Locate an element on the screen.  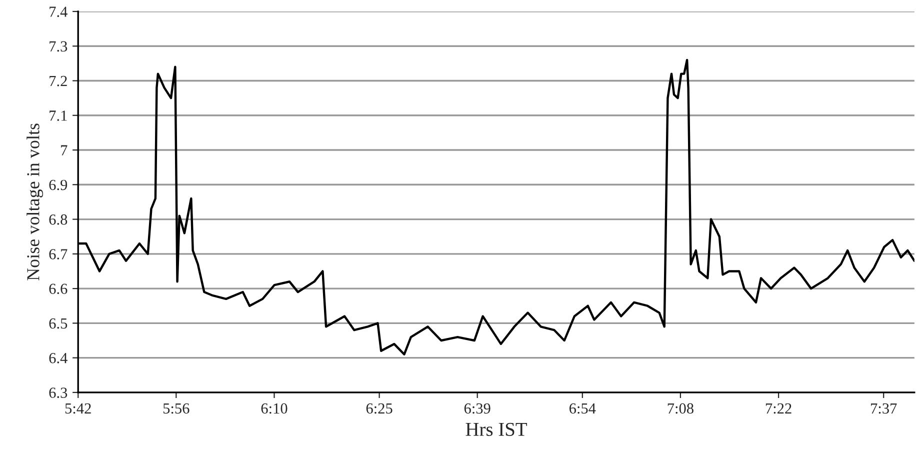
x-tick-label: 6:25 is located at coordinates (379, 408).